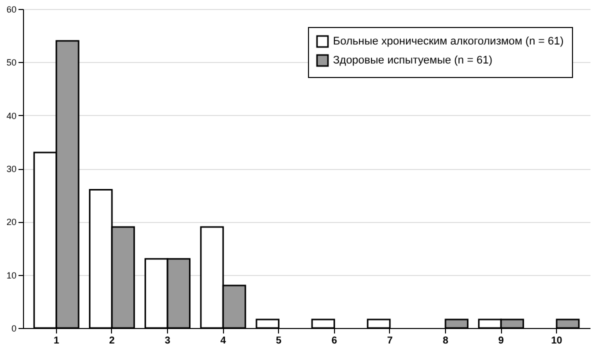 The image size is (600, 357). I want to click on y-tick-label: 0, so click(13, 329).